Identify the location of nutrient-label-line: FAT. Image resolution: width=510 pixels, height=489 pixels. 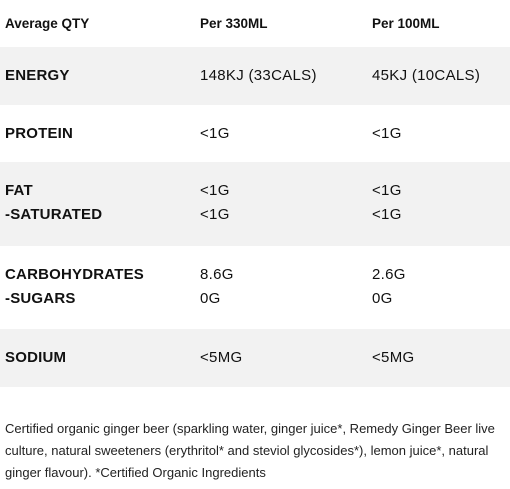
(19, 190).